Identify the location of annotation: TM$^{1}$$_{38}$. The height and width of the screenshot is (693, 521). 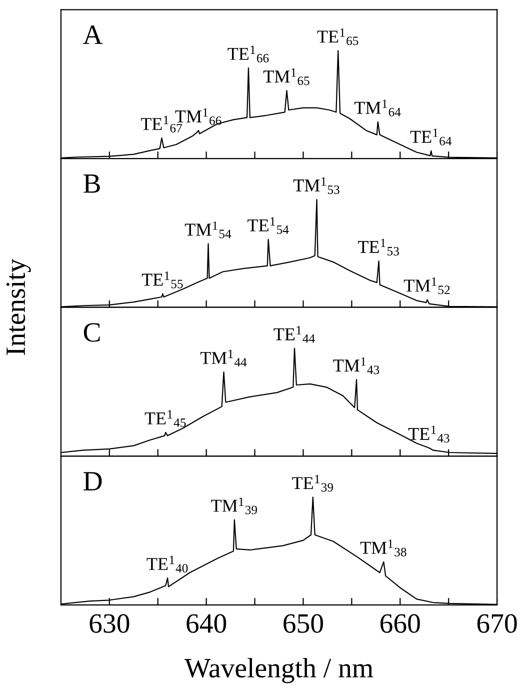
(383, 548).